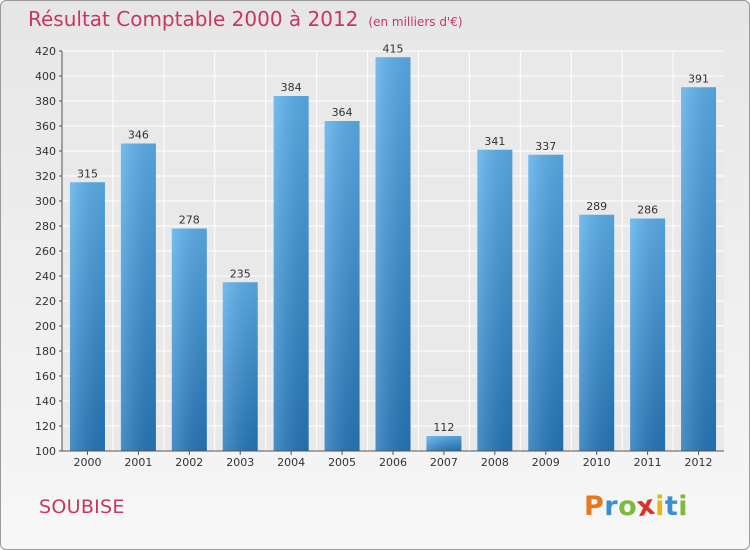 This screenshot has height=550, width=750. I want to click on y-tick-label: 280, so click(45, 226).